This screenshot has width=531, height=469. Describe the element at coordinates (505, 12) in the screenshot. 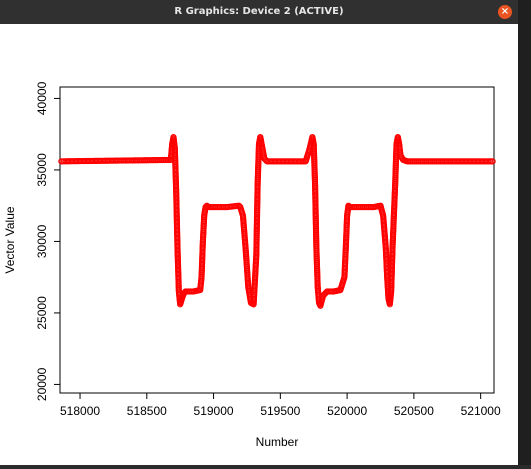

I see `close-button: ×` at that location.